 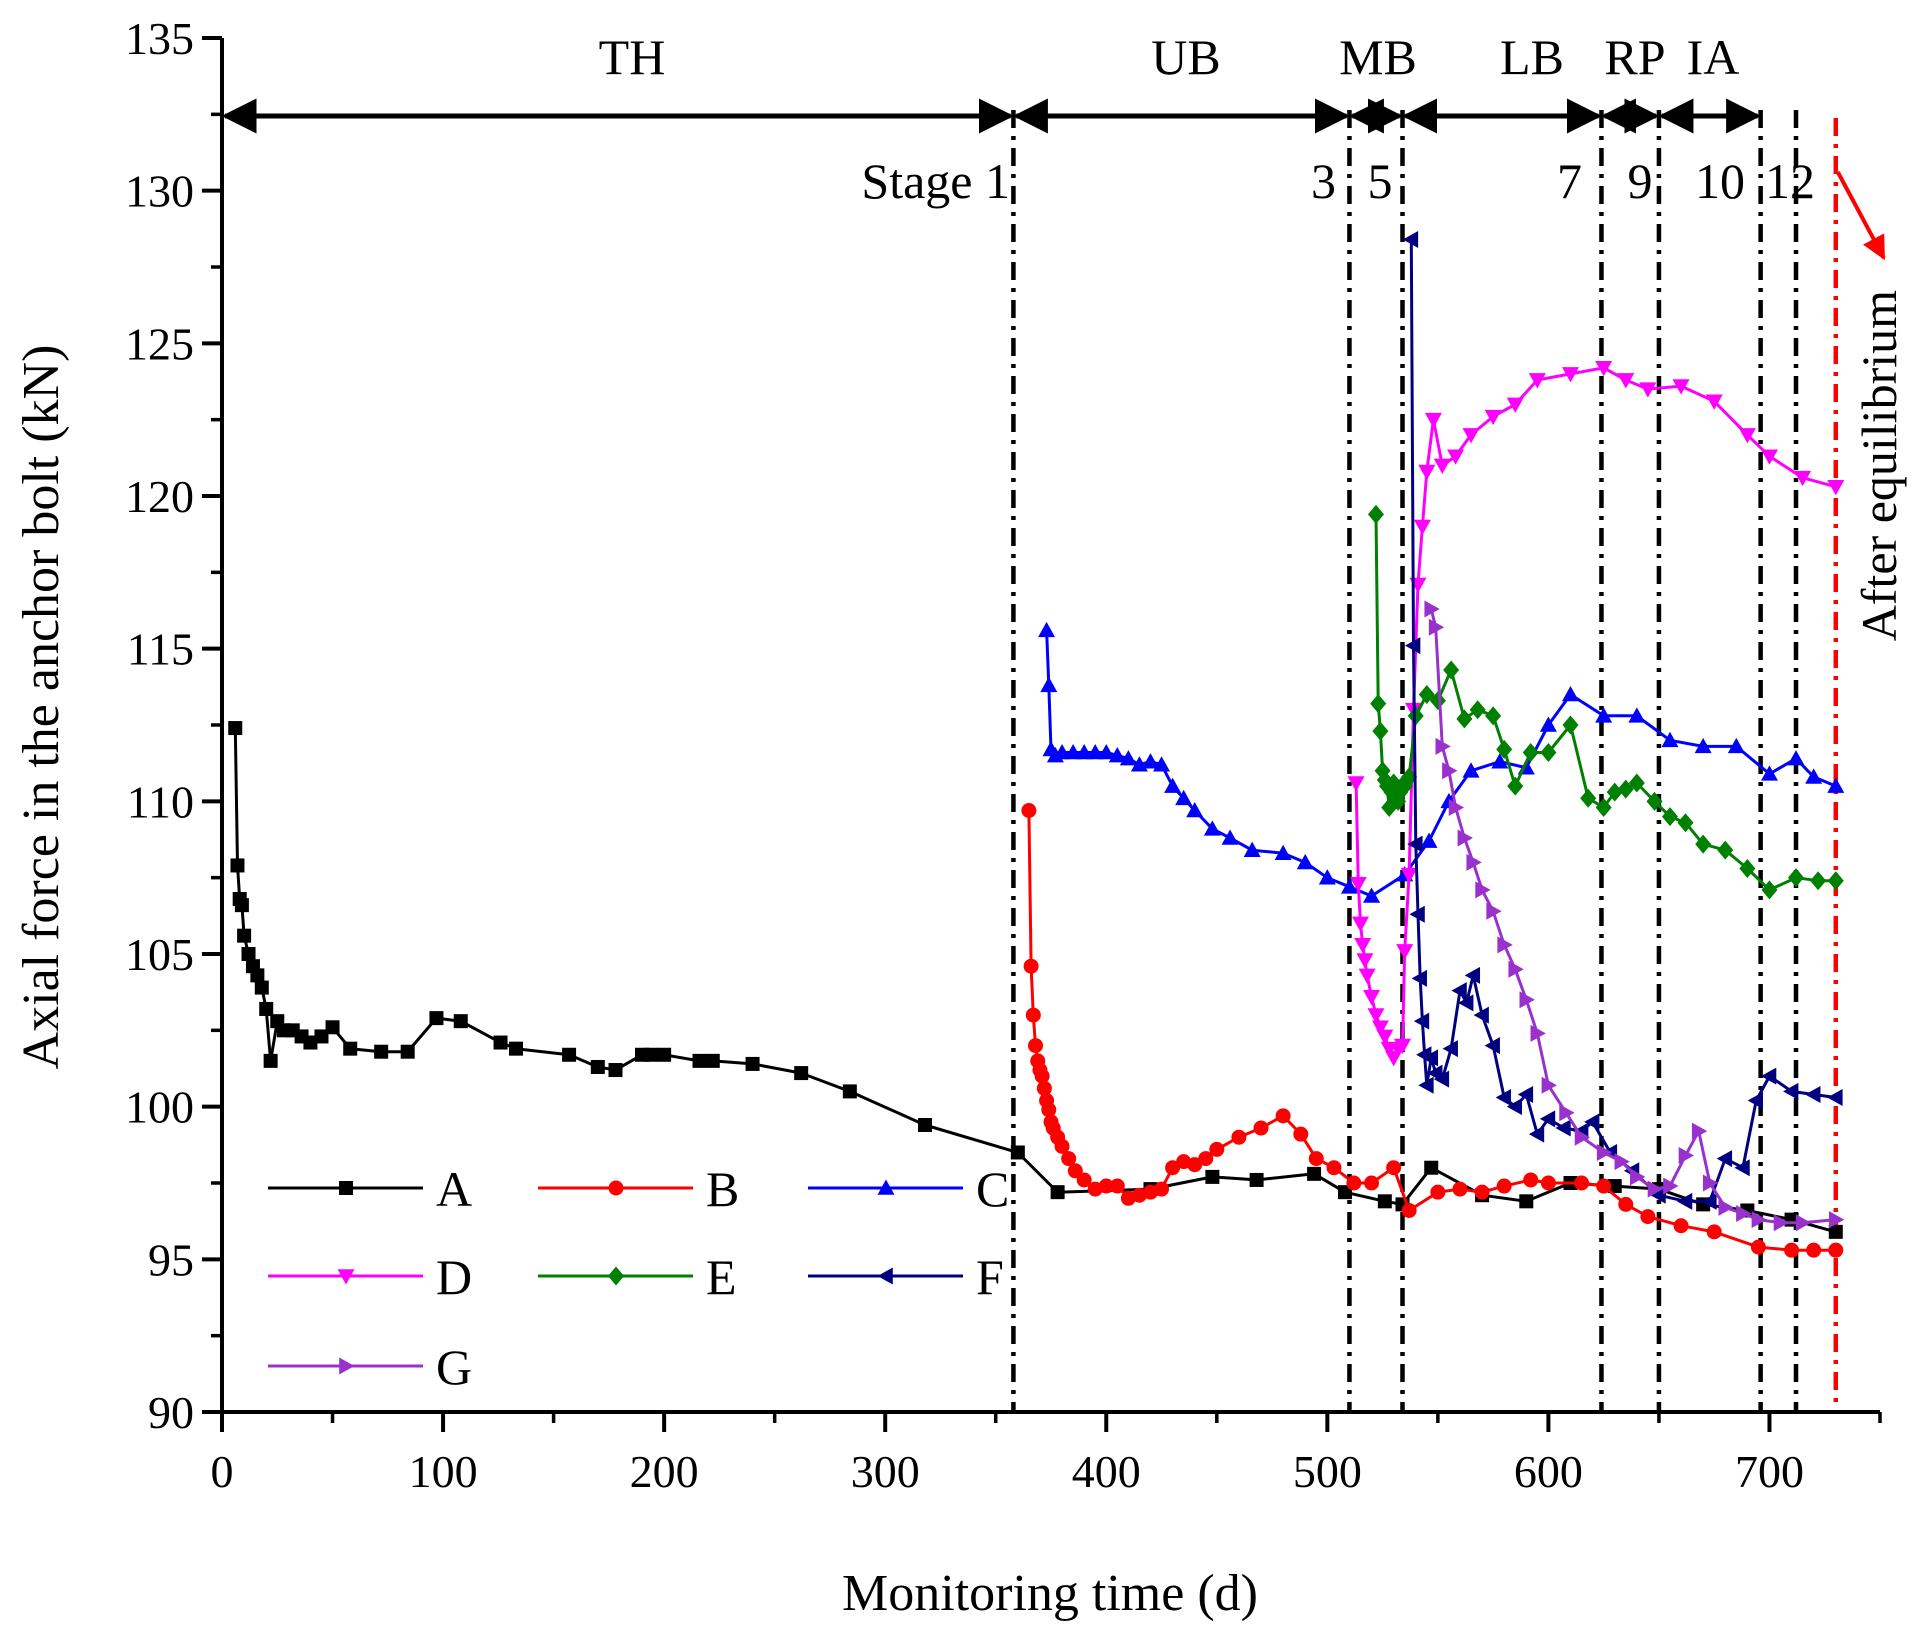 I want to click on phase-label: LB, so click(x=1532, y=57).